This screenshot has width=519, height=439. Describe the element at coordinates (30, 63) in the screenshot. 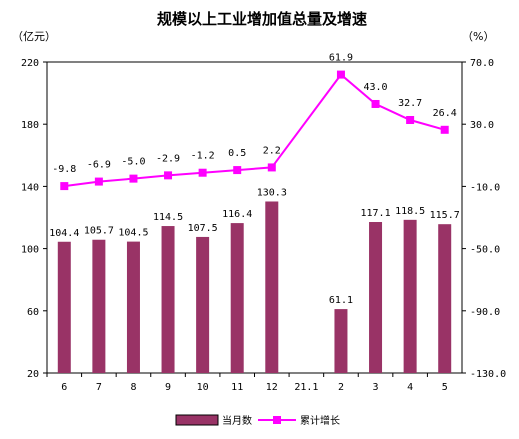

I see `y-left-tick-label: 220` at that location.